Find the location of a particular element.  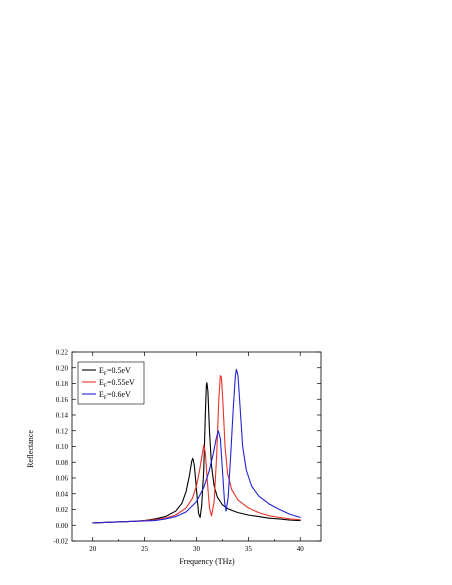

legend-label-2: EF=0.6eV is located at coordinates (115, 395).